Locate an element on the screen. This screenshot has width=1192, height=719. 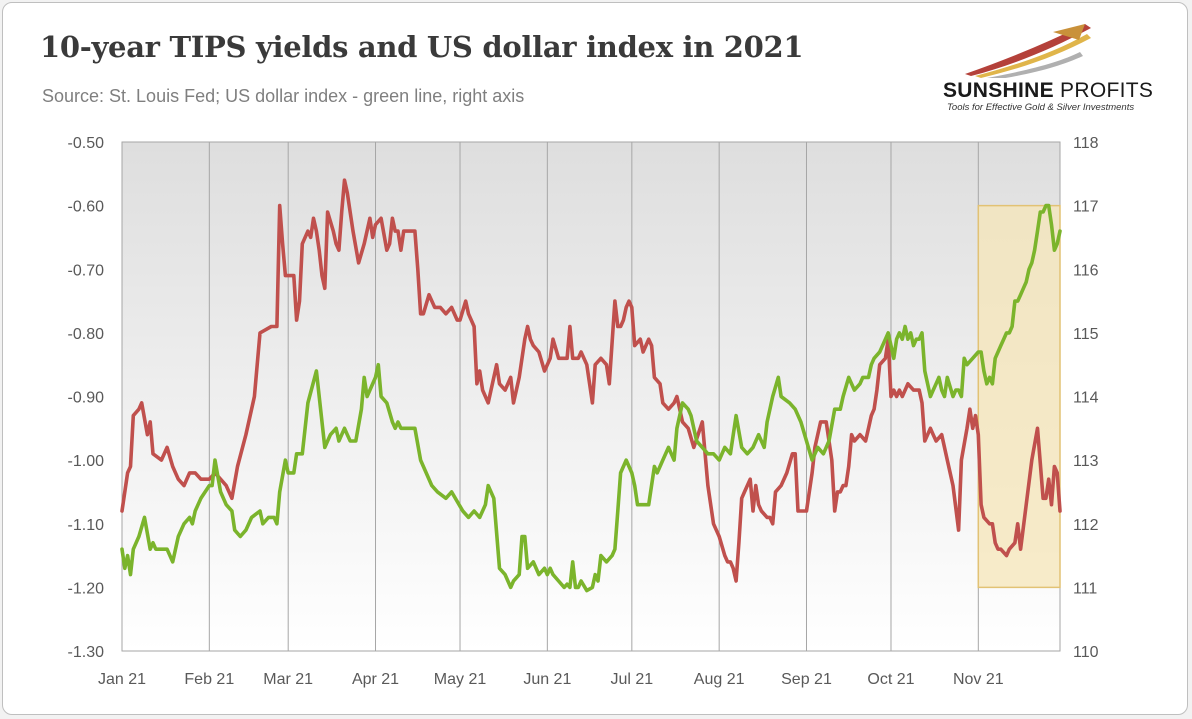
y-left-tick-label: -1.30 is located at coordinates (86, 652).